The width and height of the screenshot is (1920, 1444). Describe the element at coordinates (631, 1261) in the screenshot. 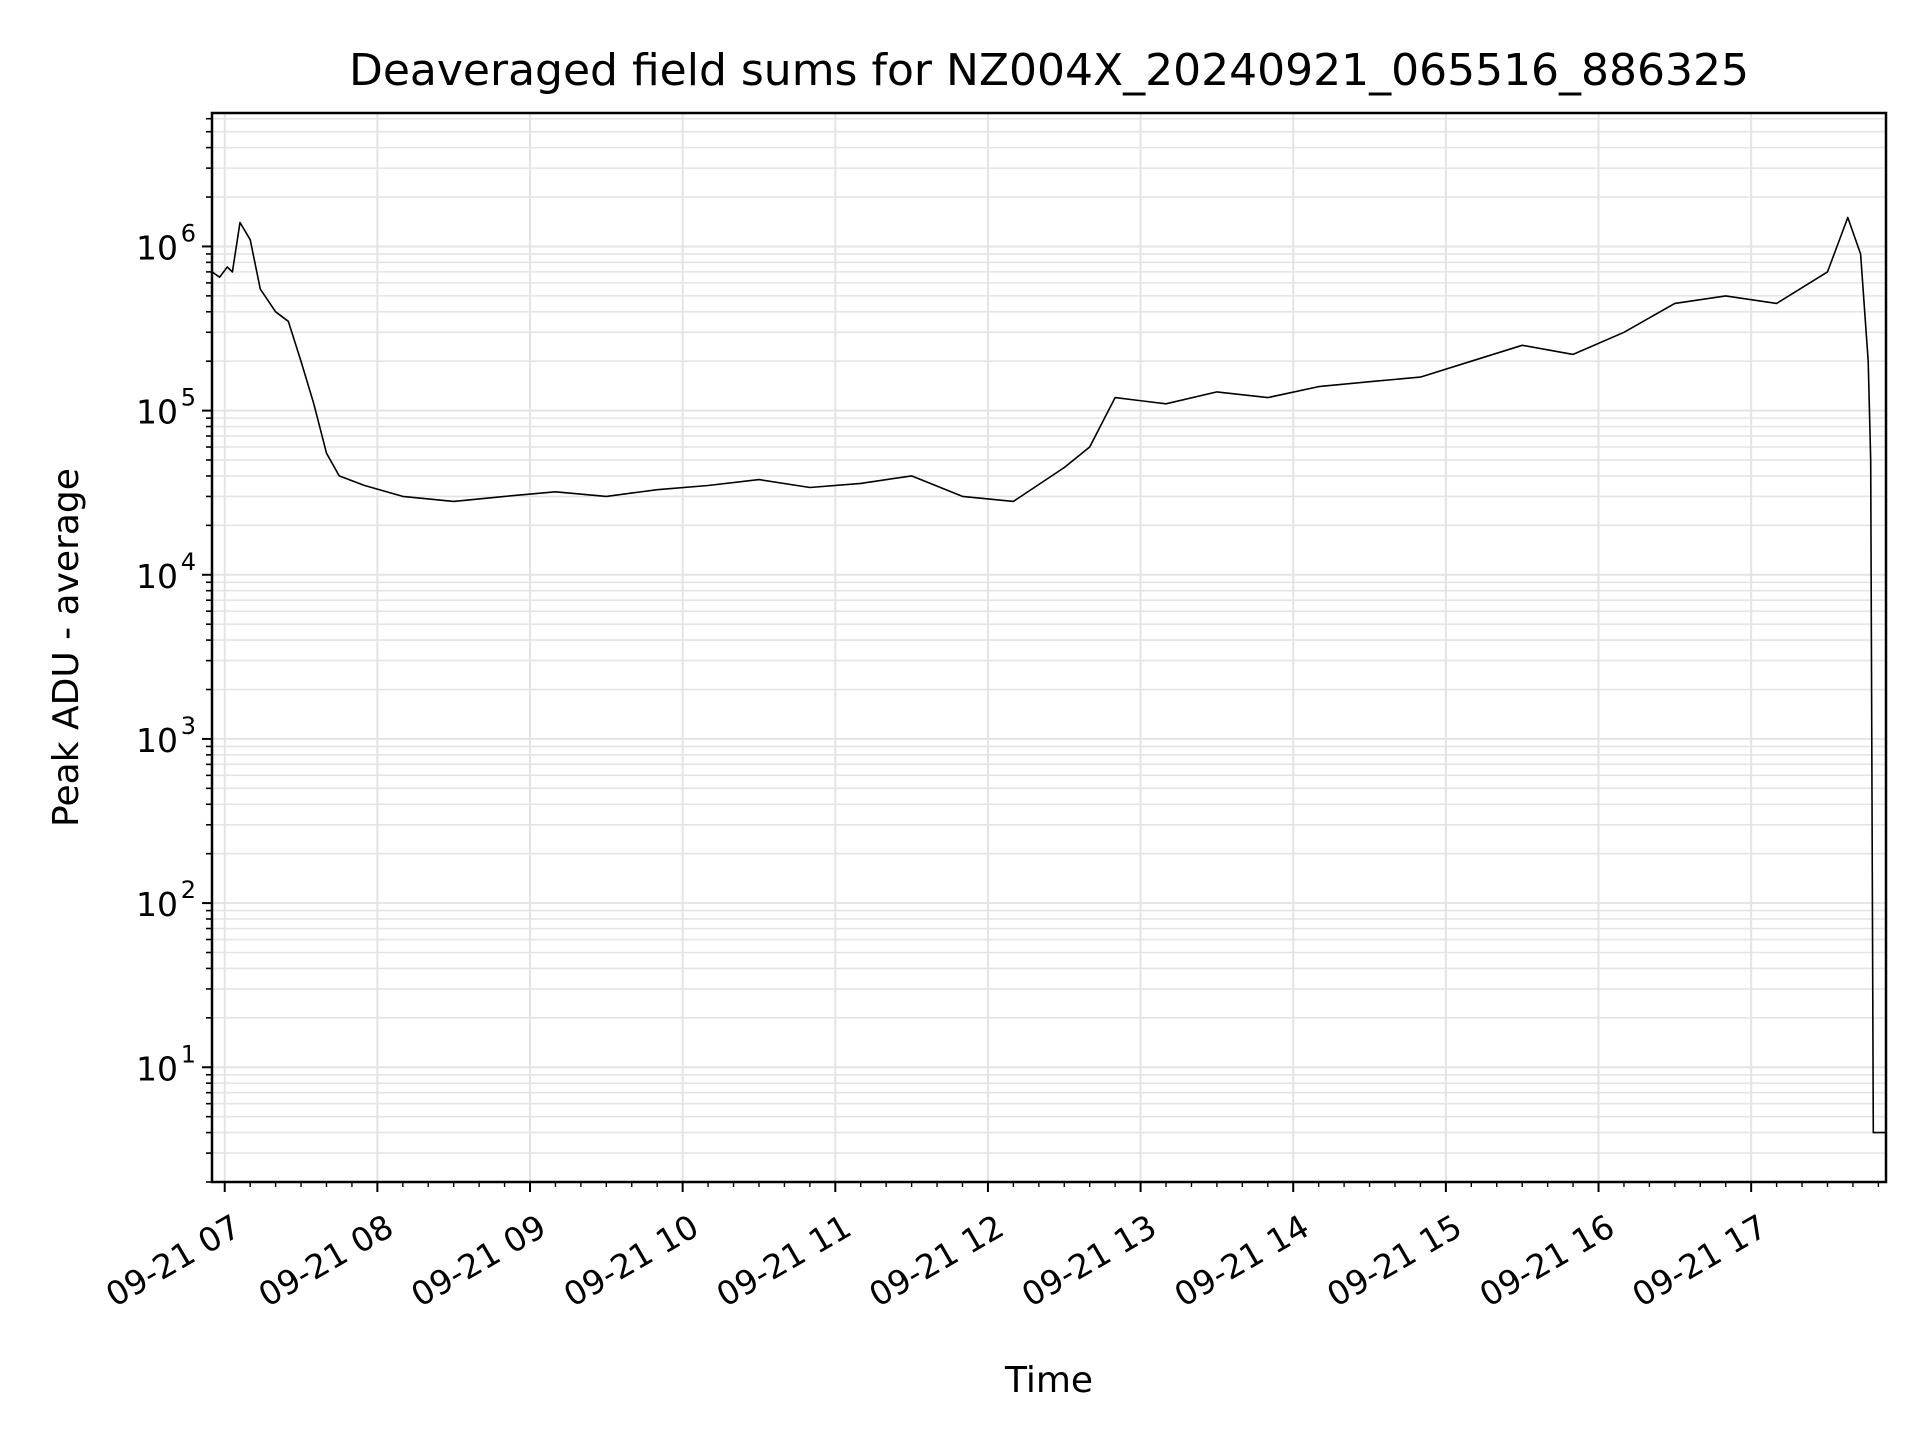

I see `x-tick-label: 09-21 10` at that location.